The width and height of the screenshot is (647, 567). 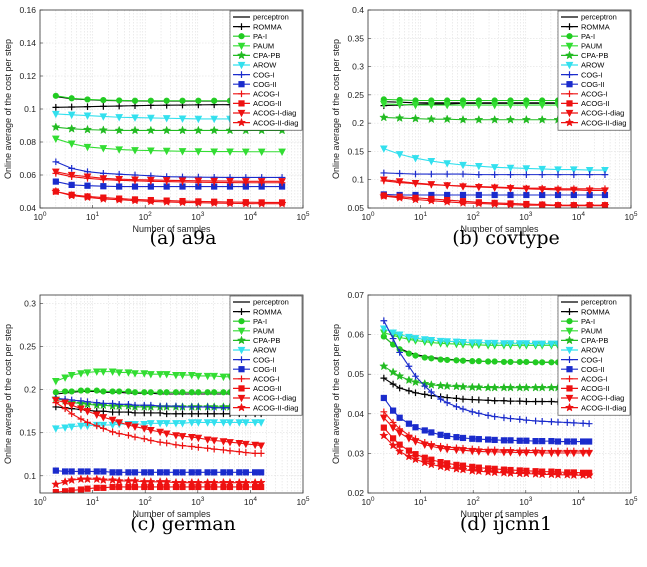 I want to click on y-tick-label: 0.07, so click(x=355, y=295).